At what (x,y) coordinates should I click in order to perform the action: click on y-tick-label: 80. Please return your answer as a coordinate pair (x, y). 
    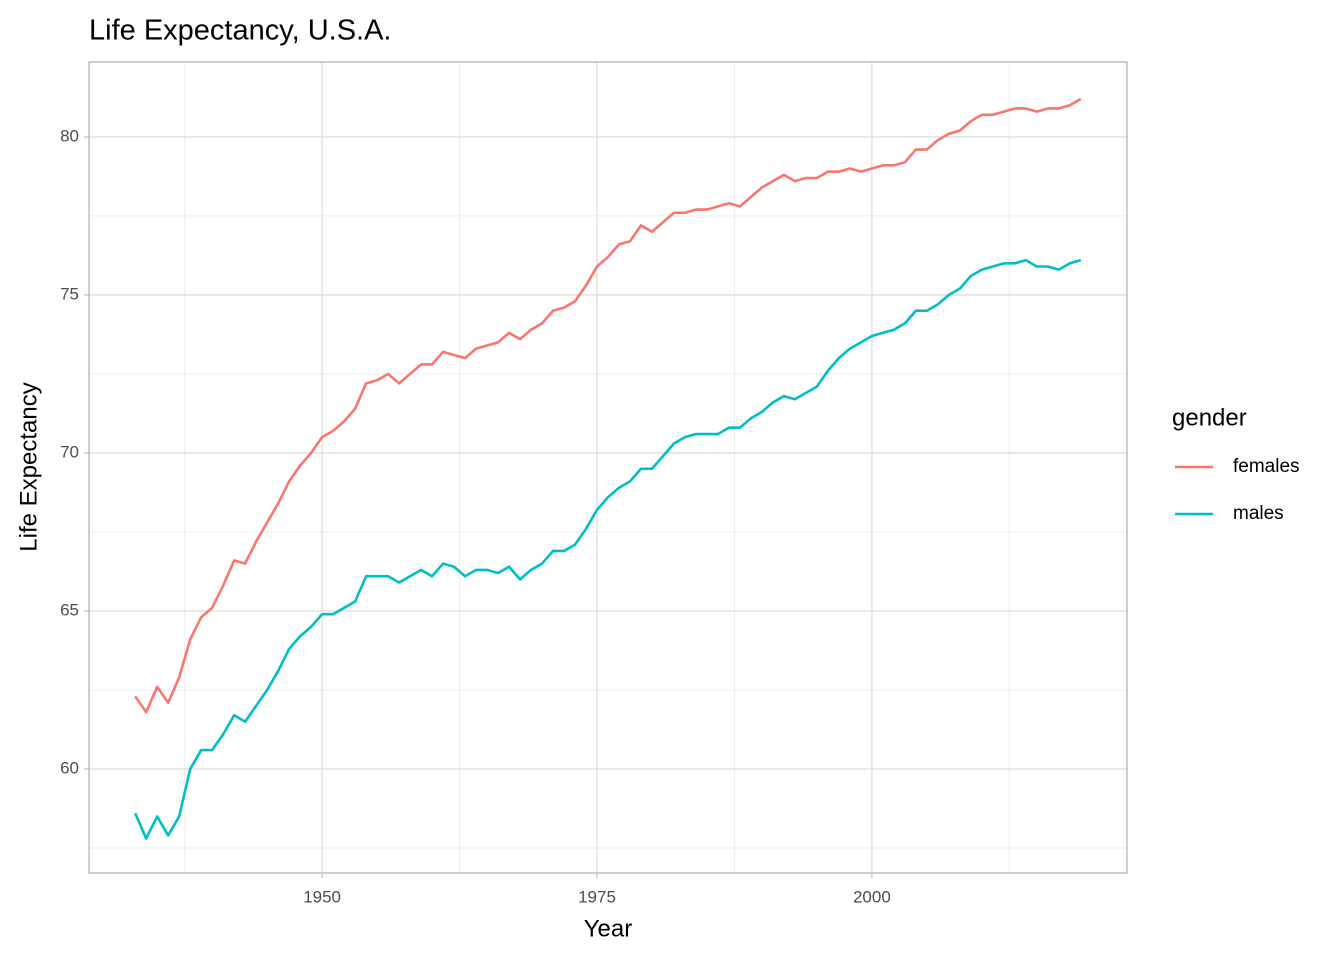
    Looking at the image, I should click on (69, 135).